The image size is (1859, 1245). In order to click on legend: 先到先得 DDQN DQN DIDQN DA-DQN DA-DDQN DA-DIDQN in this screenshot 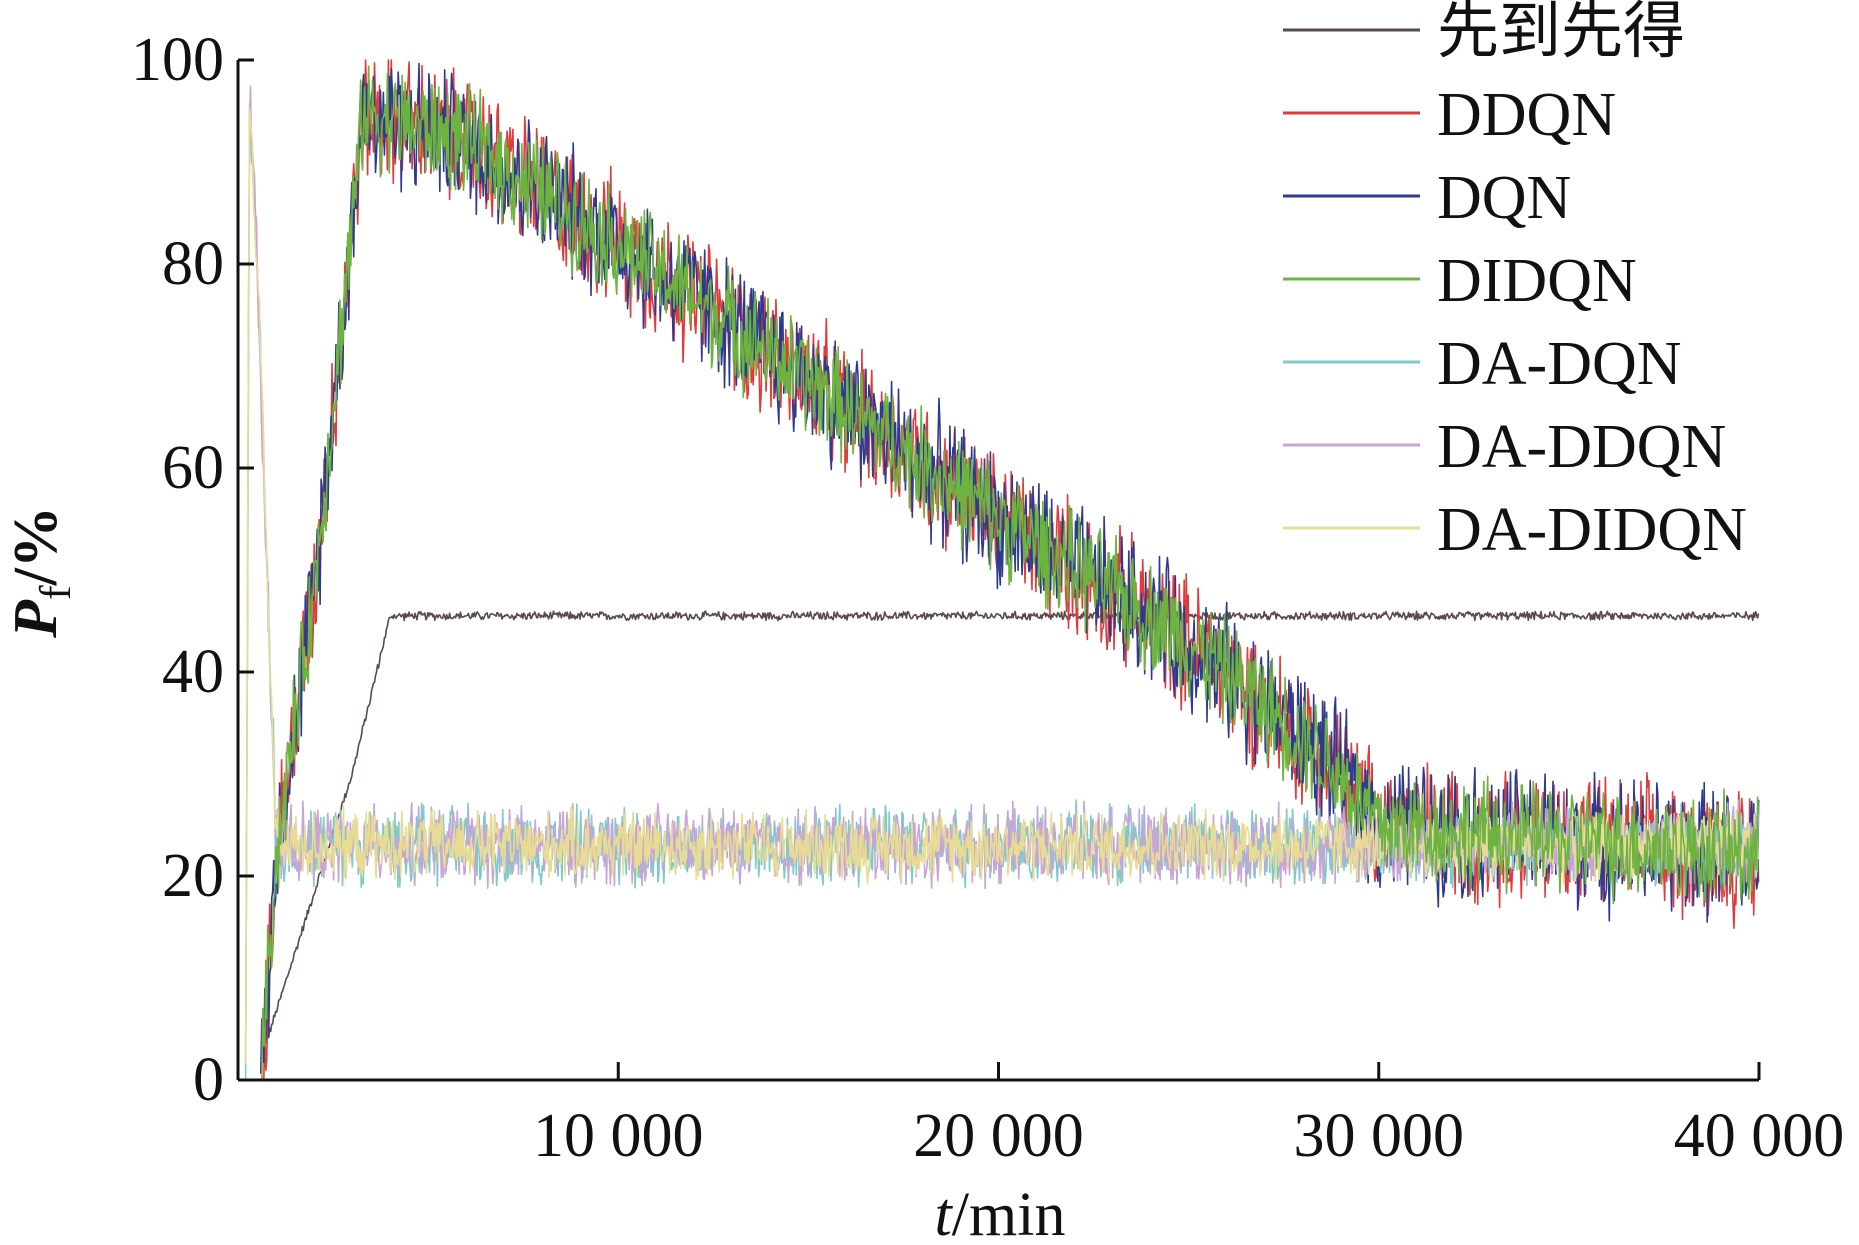, I will do `click(1515, 282)`.